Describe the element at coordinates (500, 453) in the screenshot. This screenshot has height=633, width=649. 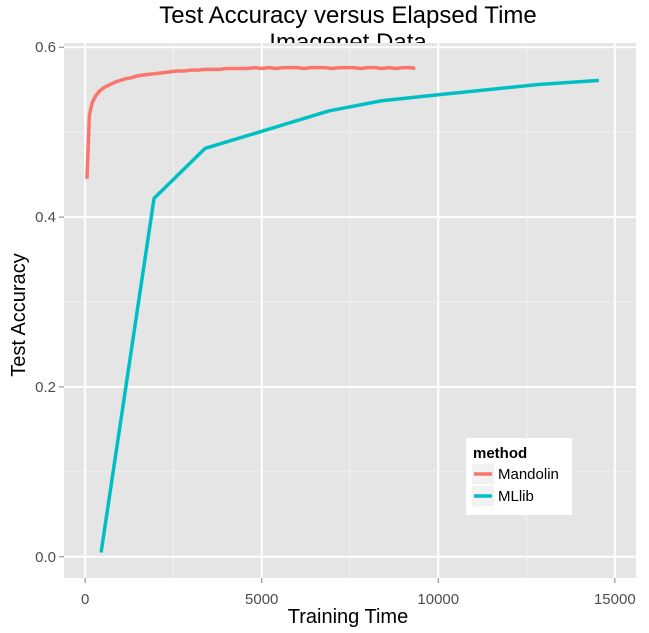
I see `legend-title: method` at that location.